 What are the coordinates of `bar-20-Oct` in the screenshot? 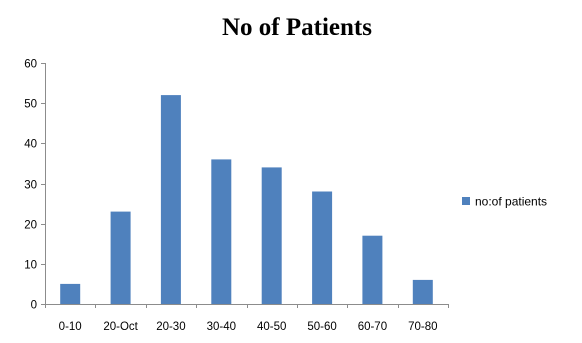 It's located at (120, 257).